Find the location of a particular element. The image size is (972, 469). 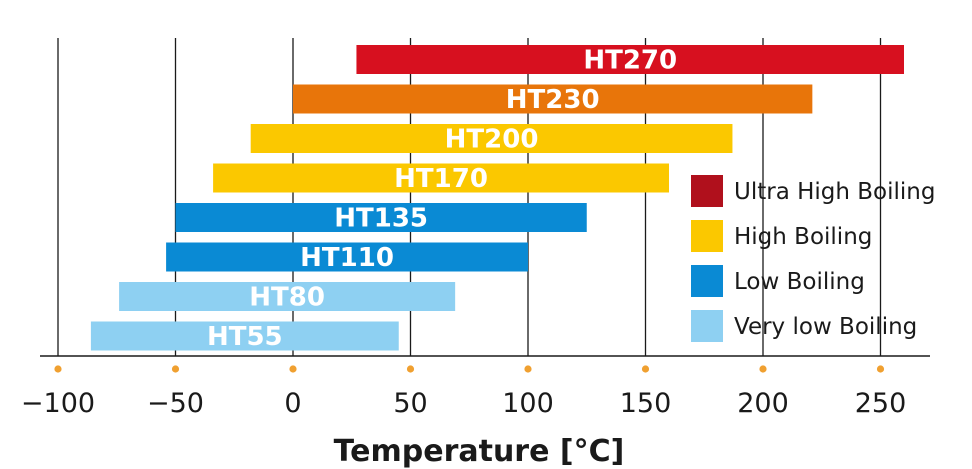

bar-ht270 is located at coordinates (630, 59).